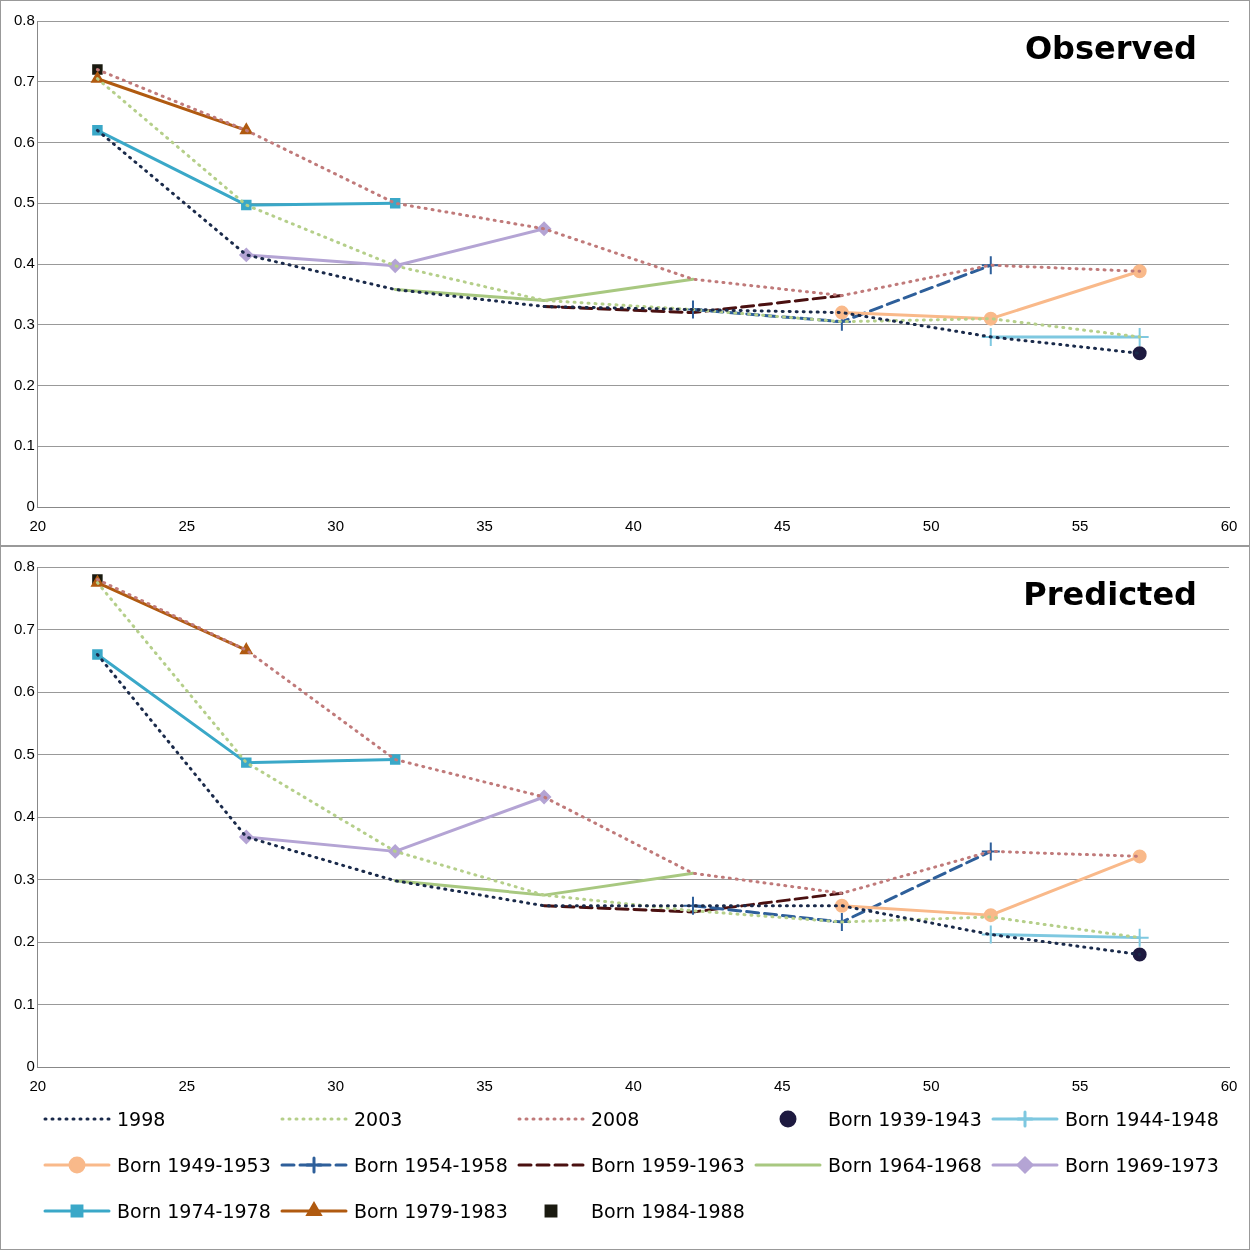  I want to click on legend-label: Born 1979-1983, so click(431, 1210).